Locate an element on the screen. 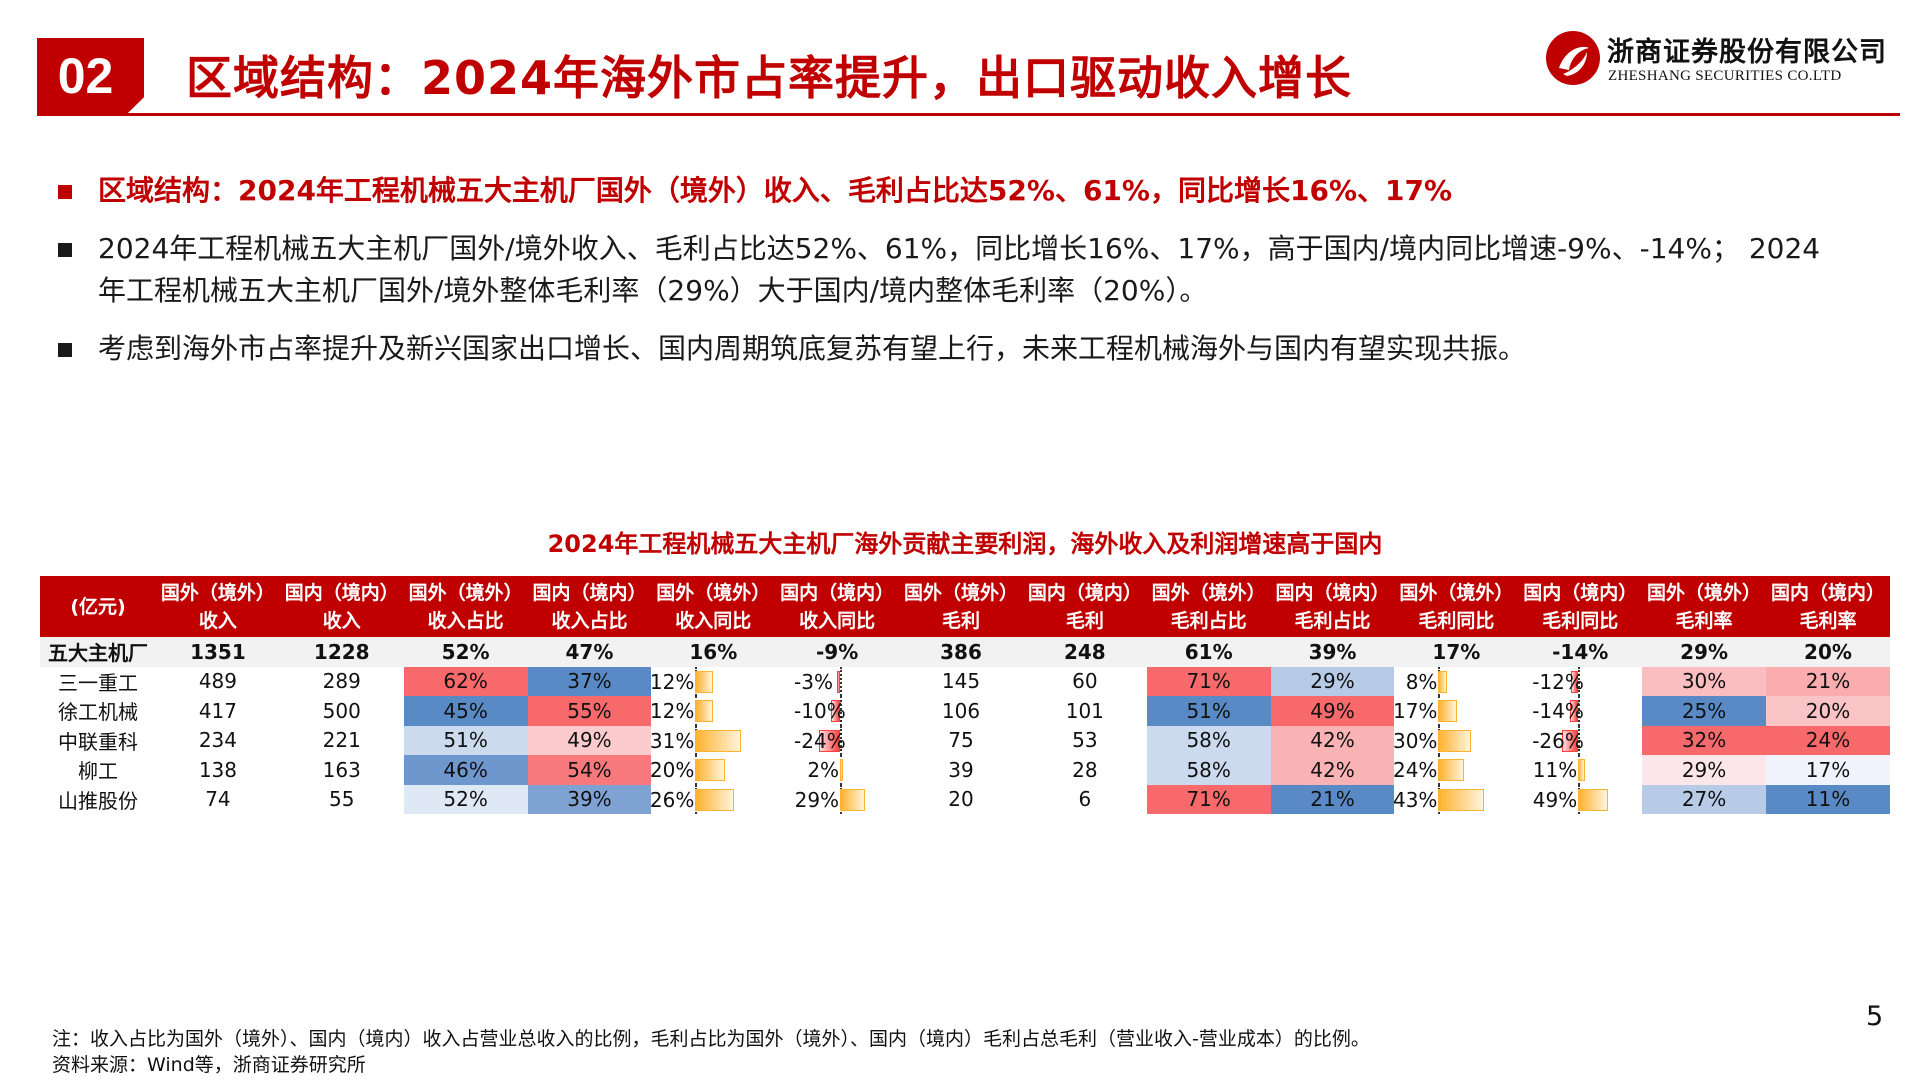  table-cell: 62% is located at coordinates (465, 681).